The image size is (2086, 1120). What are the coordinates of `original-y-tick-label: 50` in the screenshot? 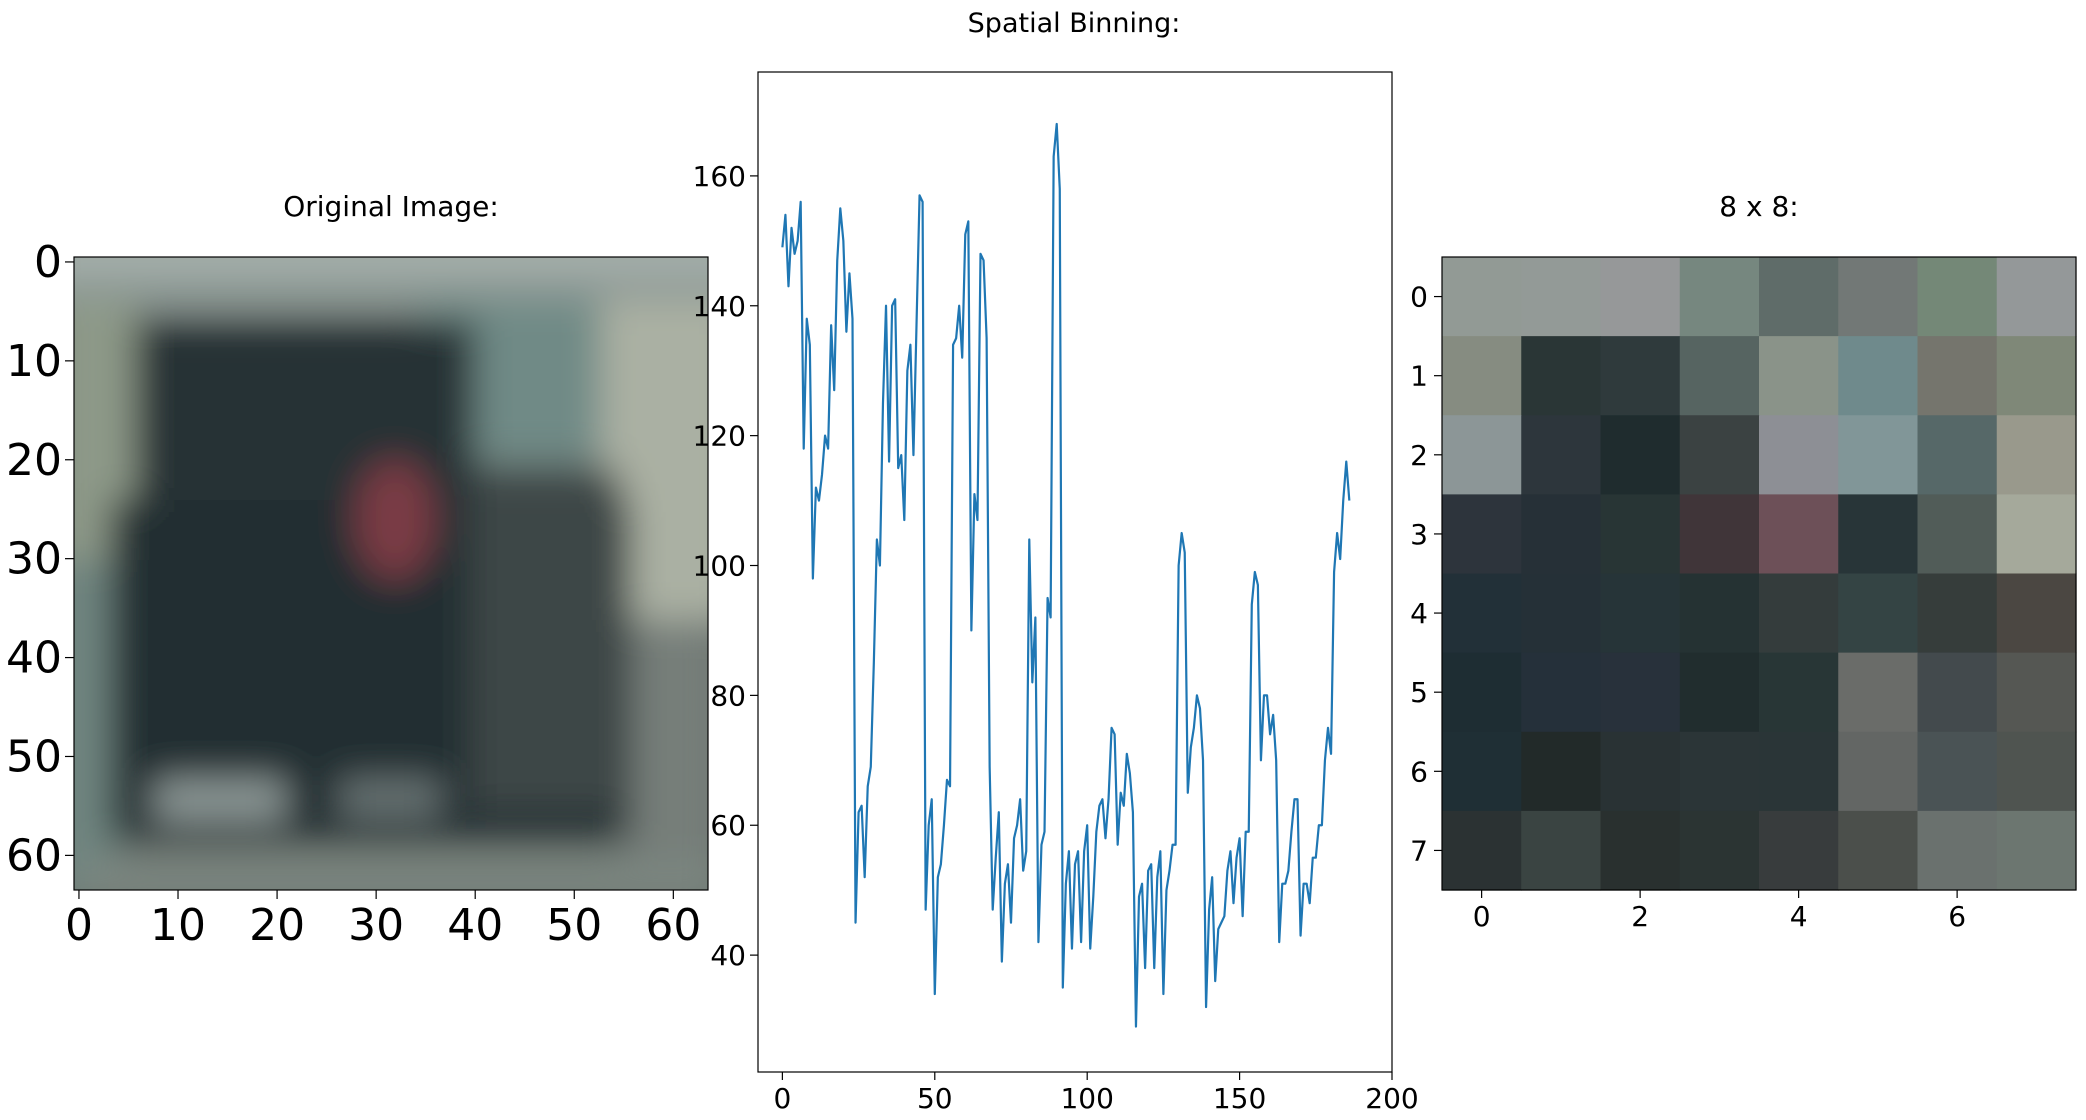 It's located at (34, 756).